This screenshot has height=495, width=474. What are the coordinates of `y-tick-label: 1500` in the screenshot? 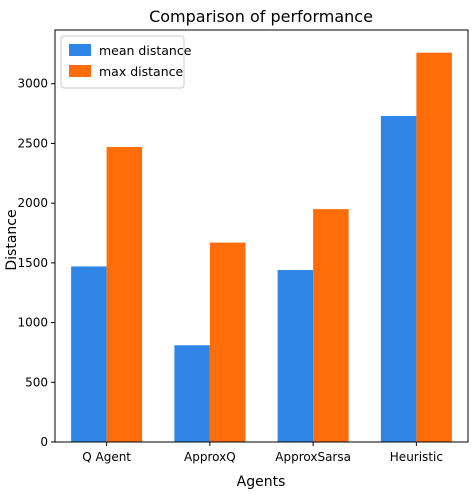 It's located at (32, 263).